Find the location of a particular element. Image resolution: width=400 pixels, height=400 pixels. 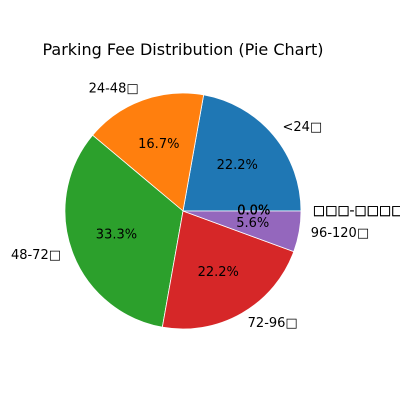

slice-percent-label: 16.7% is located at coordinates (158, 144).